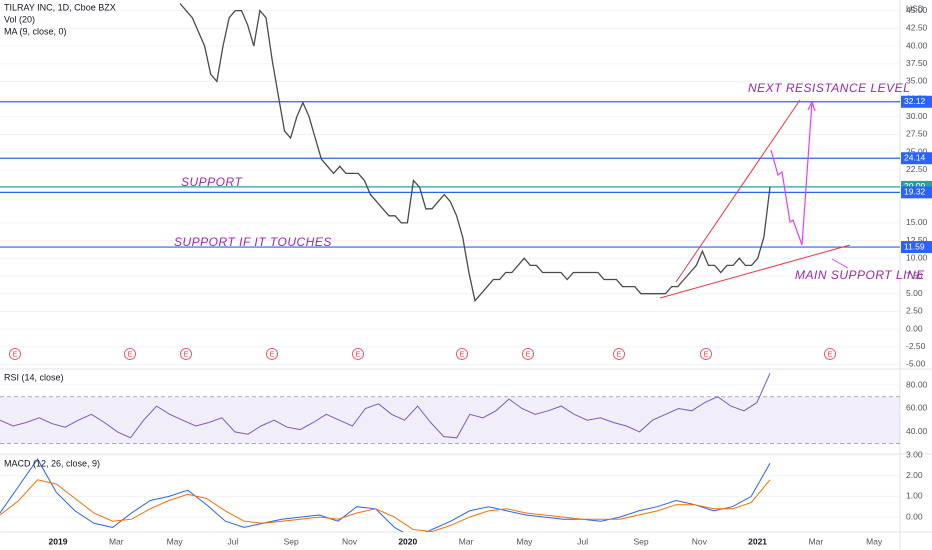 The width and height of the screenshot is (932, 550). What do you see at coordinates (917, 384) in the screenshot?
I see `y-tick-label: 80.00` at bounding box center [917, 384].